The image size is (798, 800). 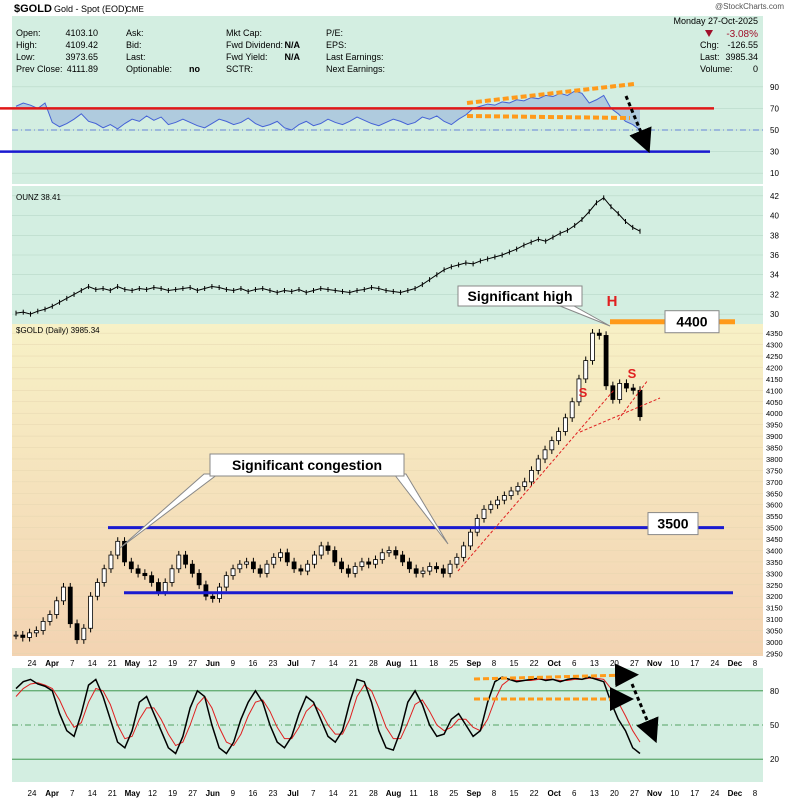 What do you see at coordinates (233, 663) in the screenshot?
I see `date-label: 9` at bounding box center [233, 663].